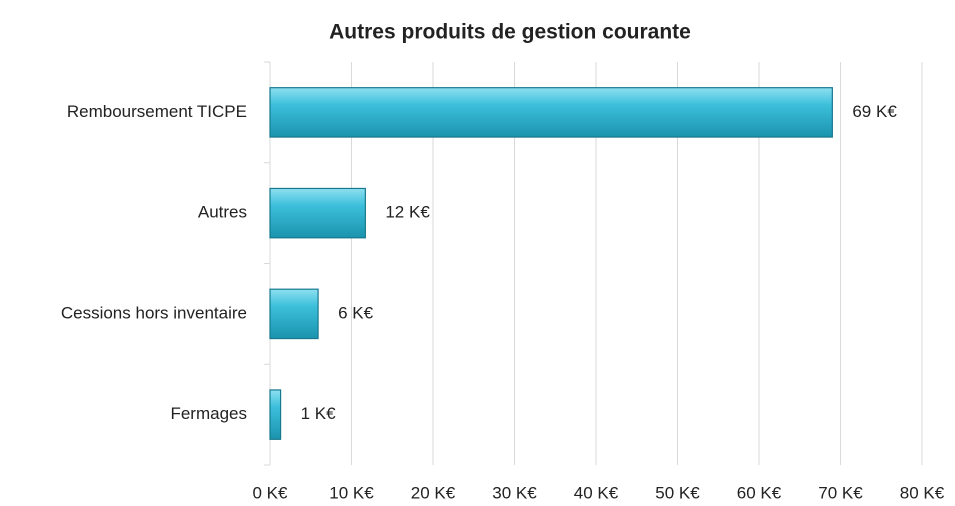  What do you see at coordinates (596, 492) in the screenshot?
I see `x-tick-label: 40 K€` at bounding box center [596, 492].